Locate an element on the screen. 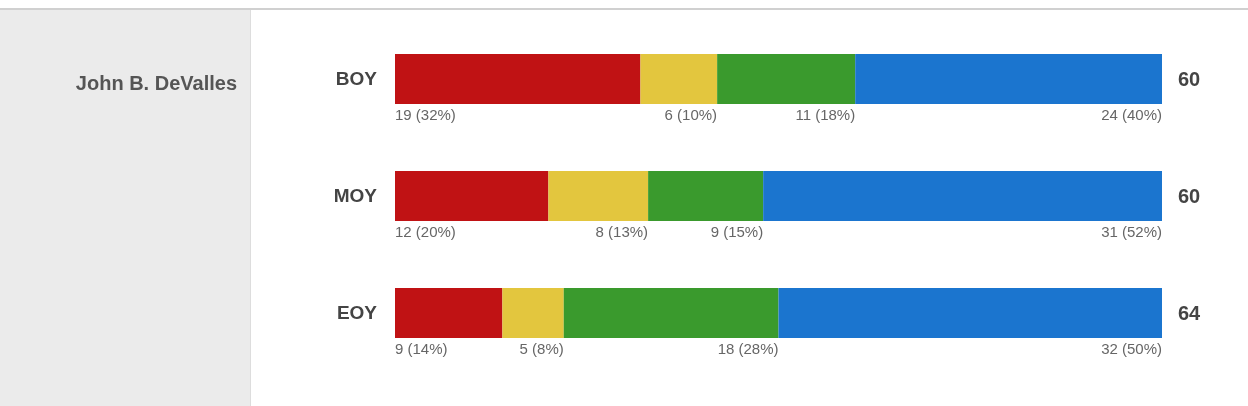 This screenshot has height=406, width=1248. data-label: 8 (13%) is located at coordinates (622, 231).